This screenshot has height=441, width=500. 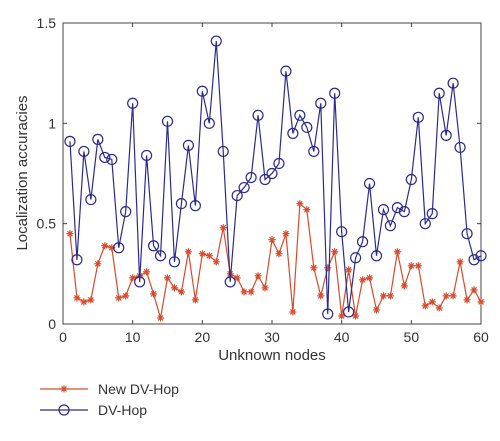 What do you see at coordinates (93, 410) in the screenshot?
I see `legend-item: DV-Hop` at bounding box center [93, 410].